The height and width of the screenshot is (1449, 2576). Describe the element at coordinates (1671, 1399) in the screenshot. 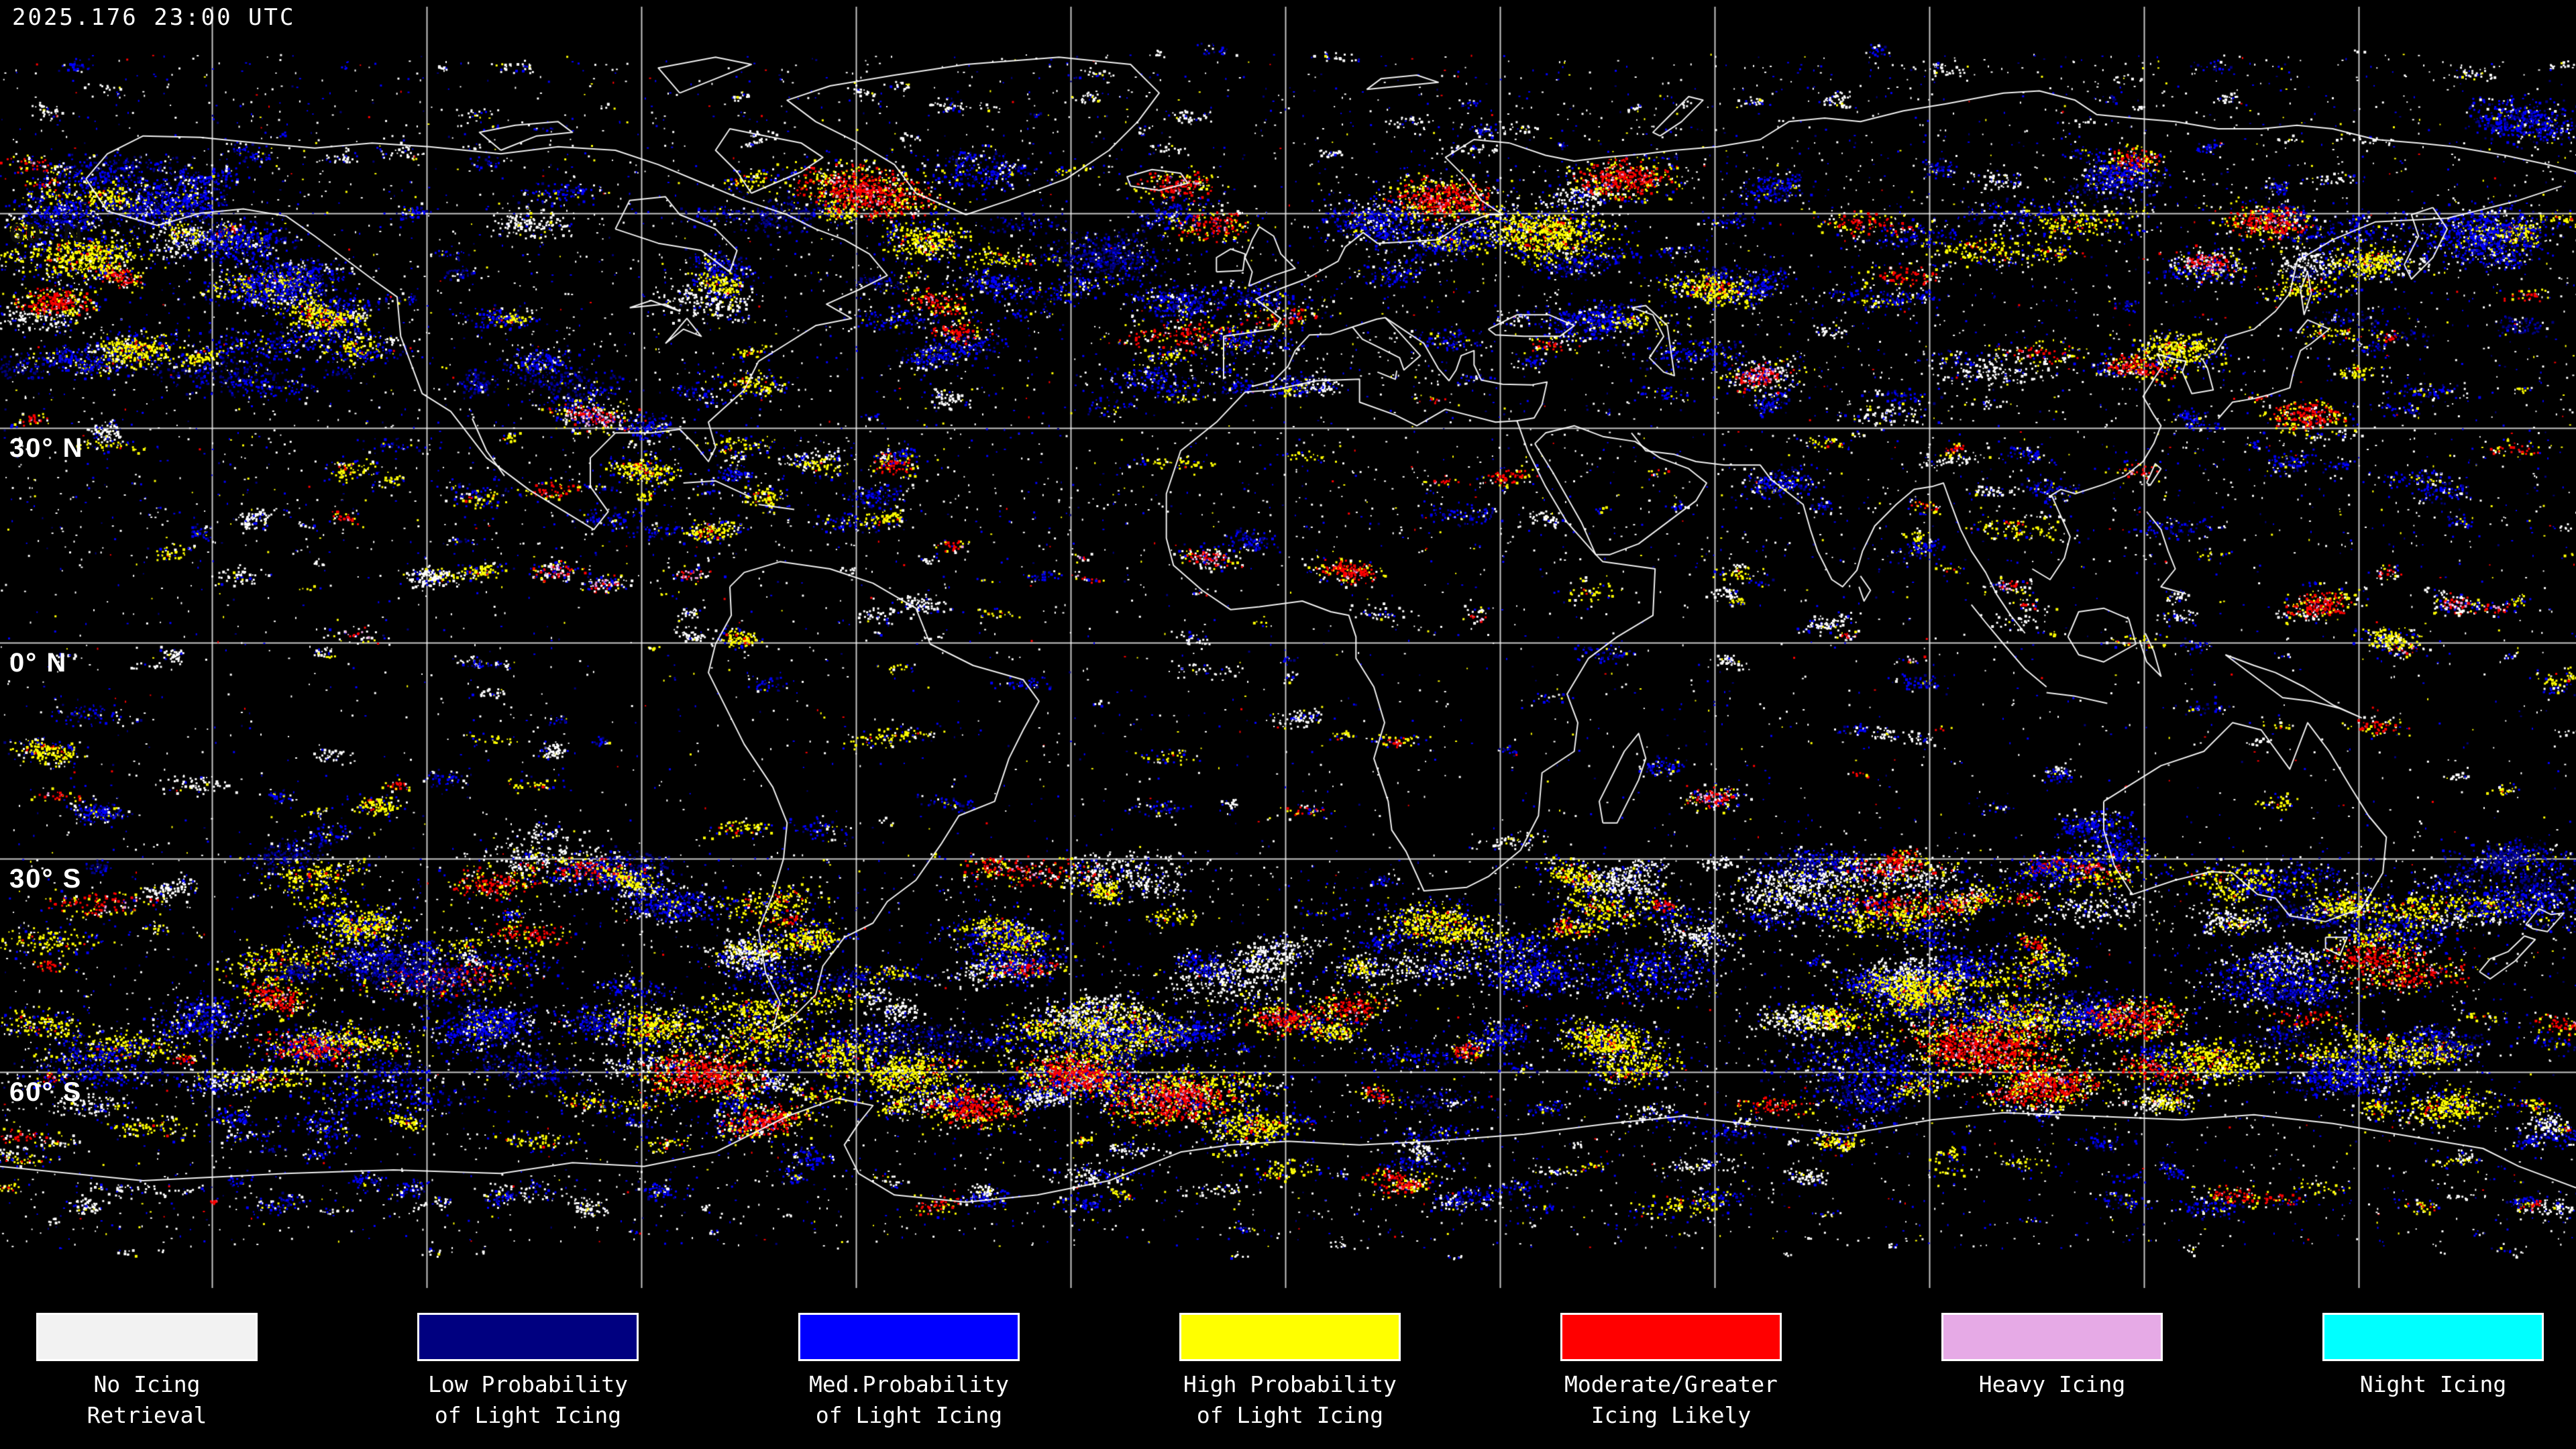

I see `legend-label-moderate: Moderate/Greater Icing Likely` at that location.